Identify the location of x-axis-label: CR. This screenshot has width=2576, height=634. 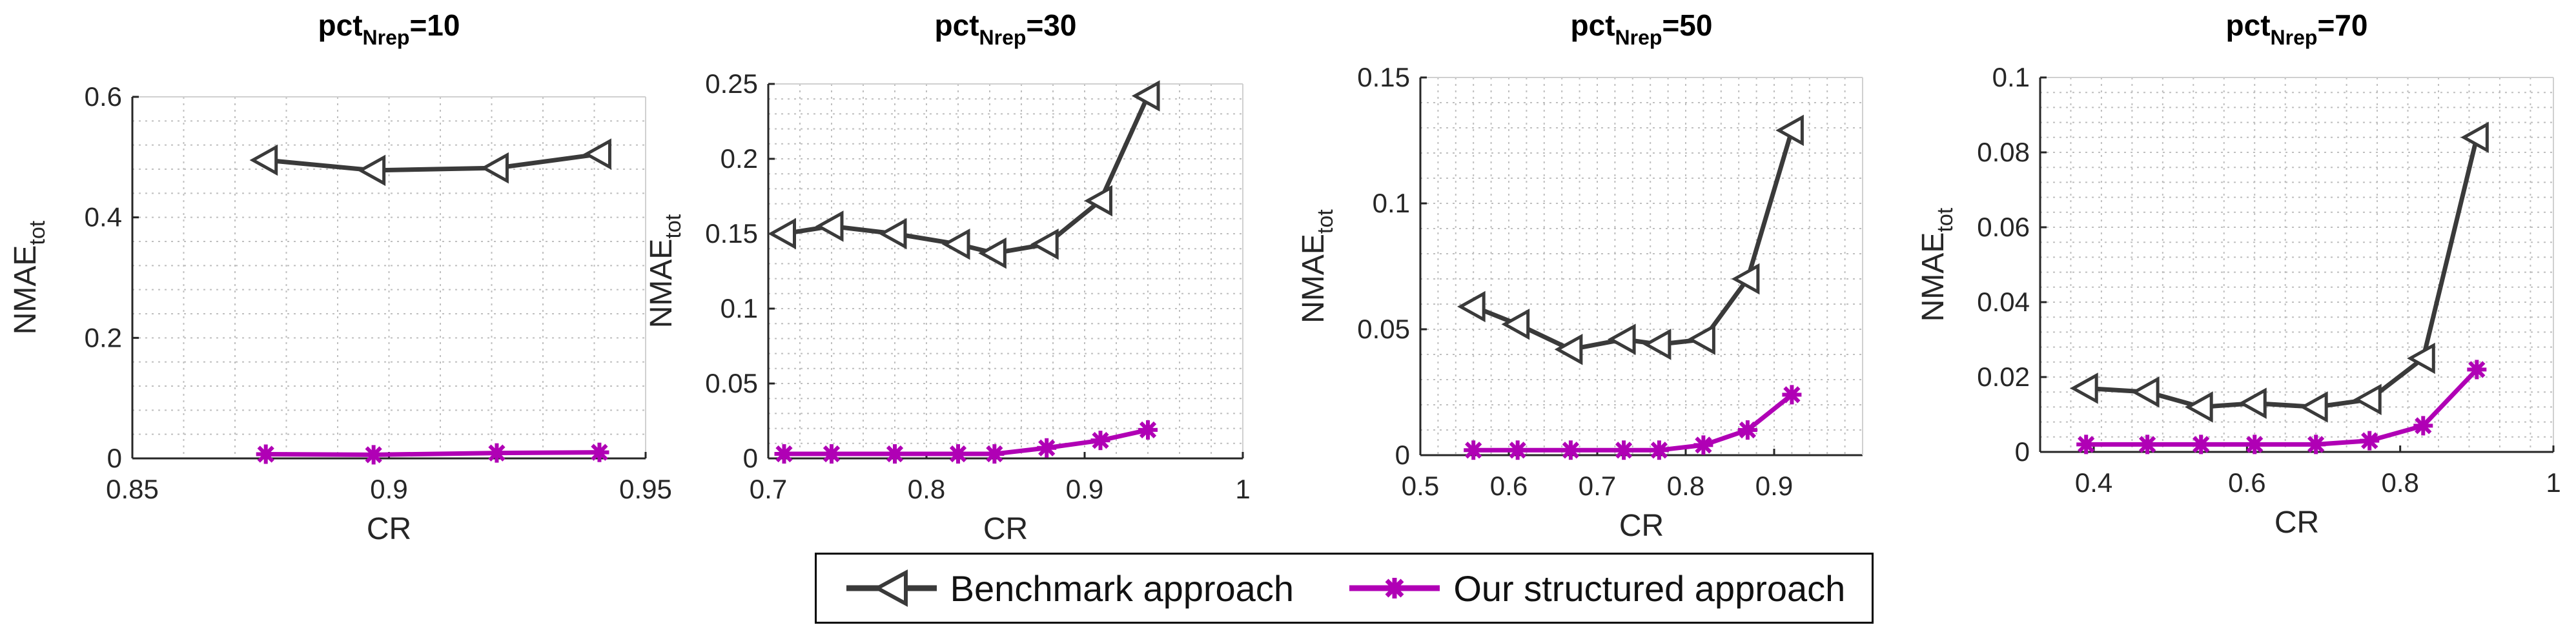
(1642, 526).